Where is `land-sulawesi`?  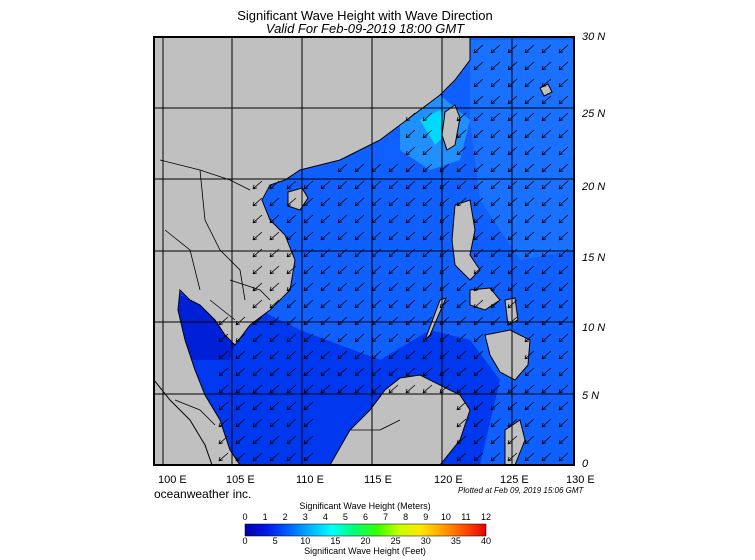 land-sulawesi is located at coordinates (515, 442).